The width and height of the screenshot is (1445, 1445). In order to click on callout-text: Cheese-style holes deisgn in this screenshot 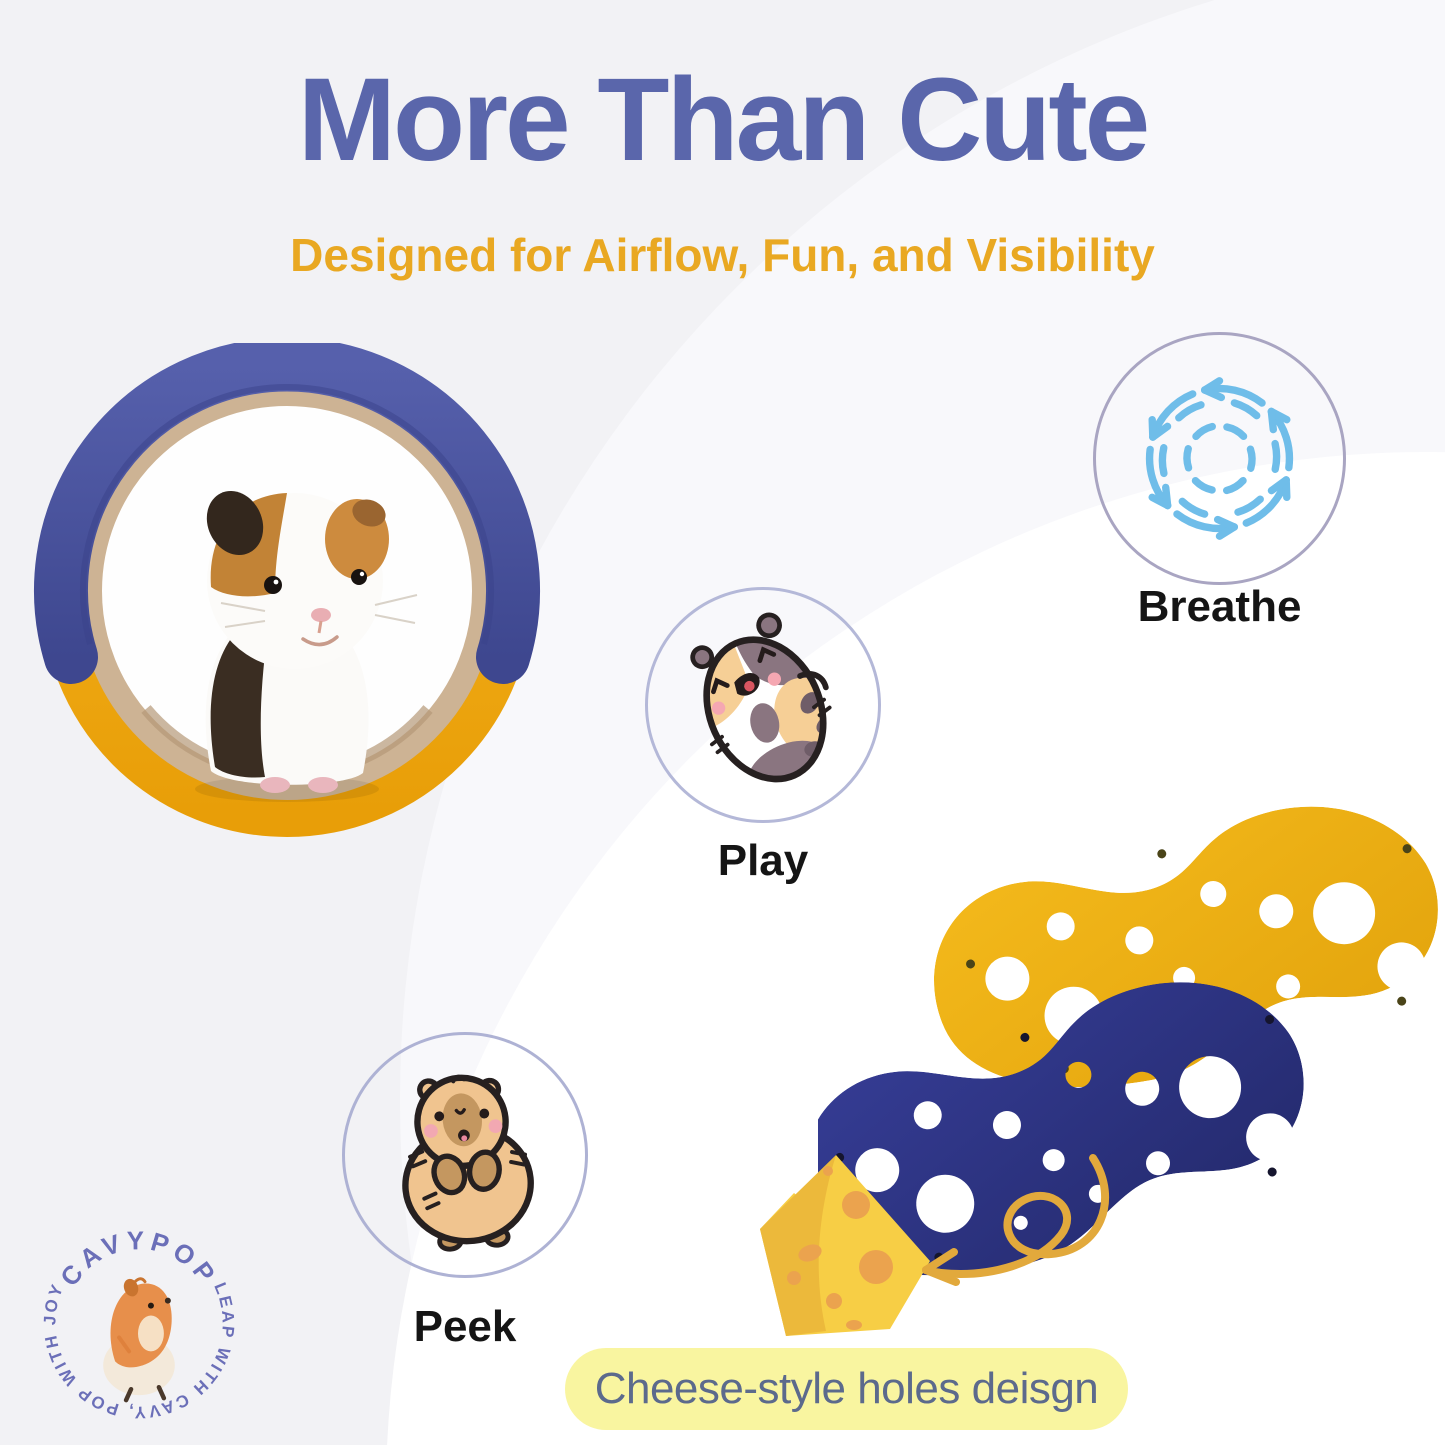, I will do `click(846, 1388)`.